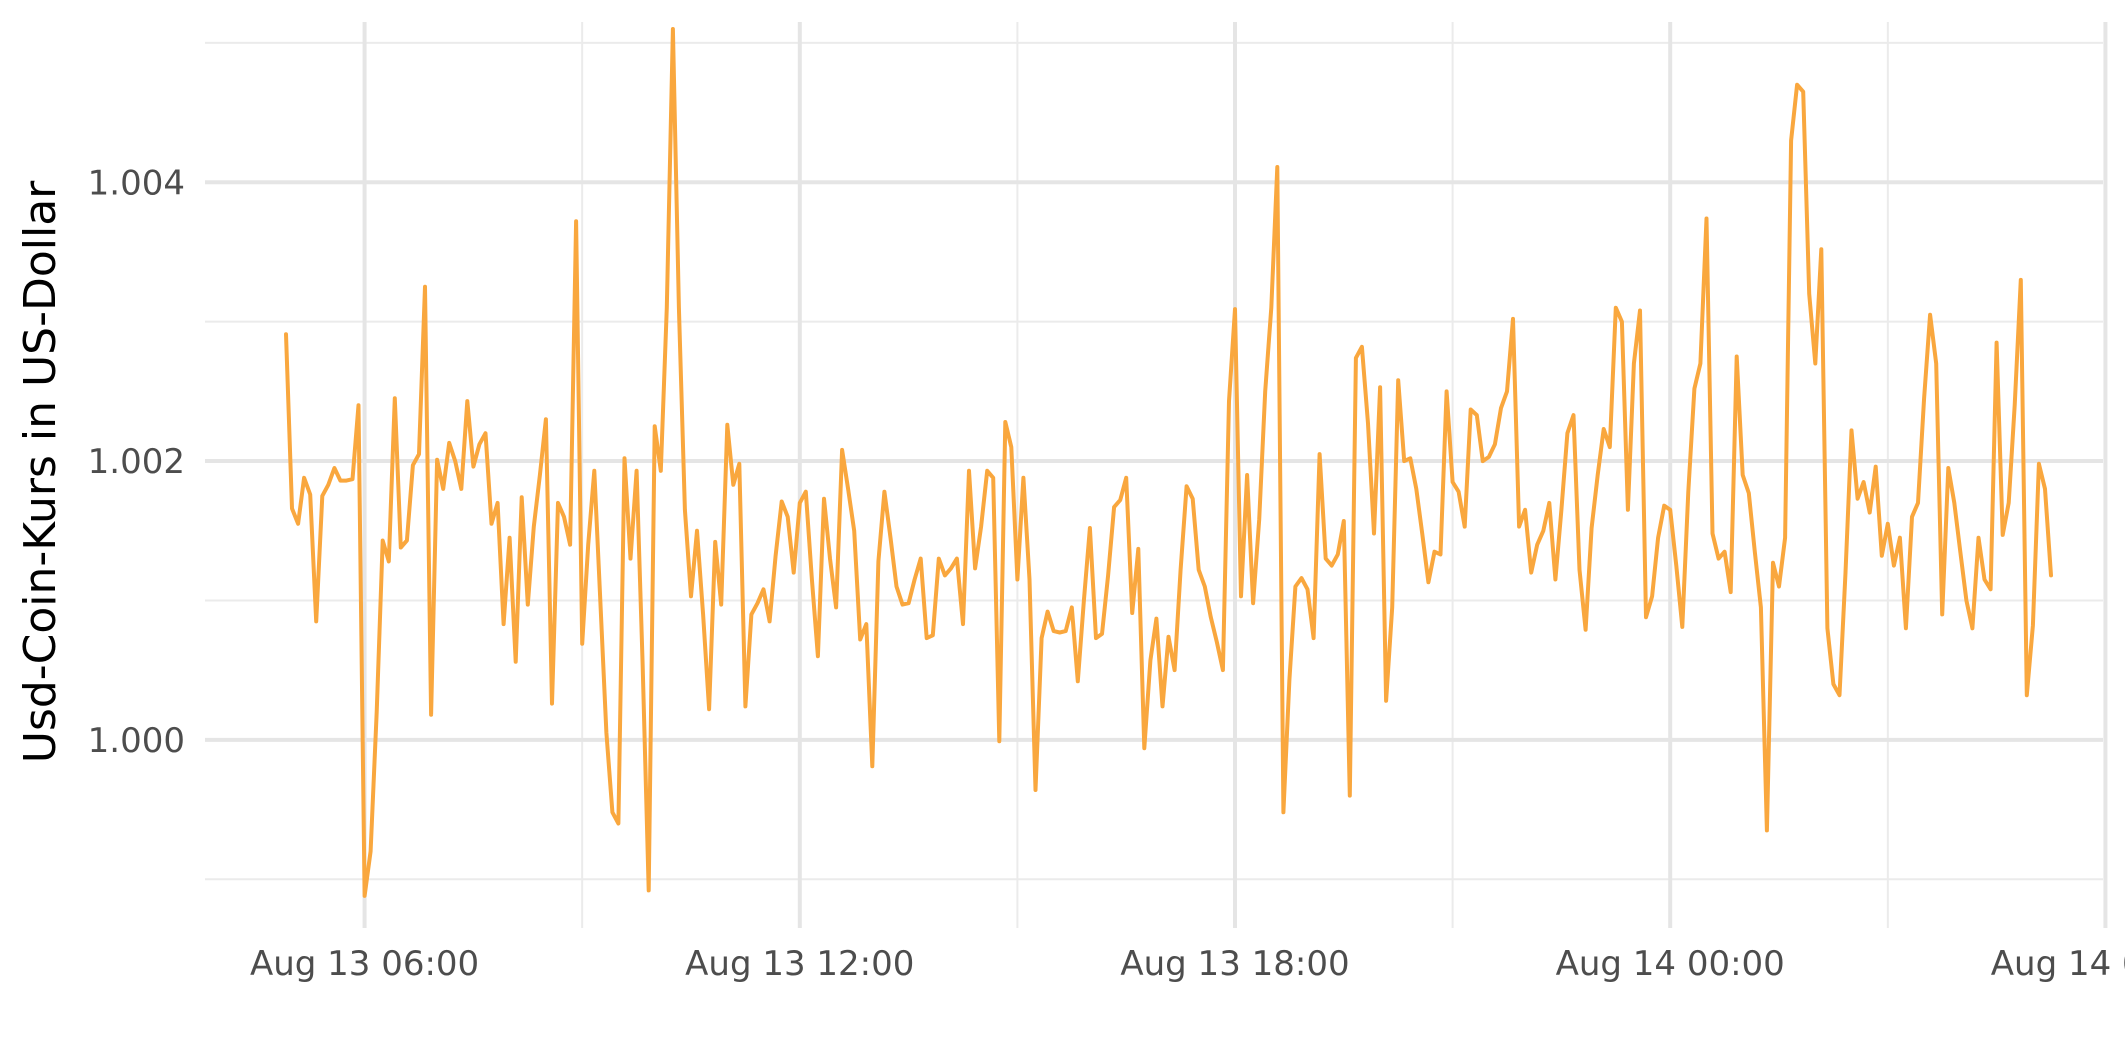  Describe the element at coordinates (40, 471) in the screenshot. I see `y-axis-title: Usd-Coin-Kurs in US-Dollar` at that location.